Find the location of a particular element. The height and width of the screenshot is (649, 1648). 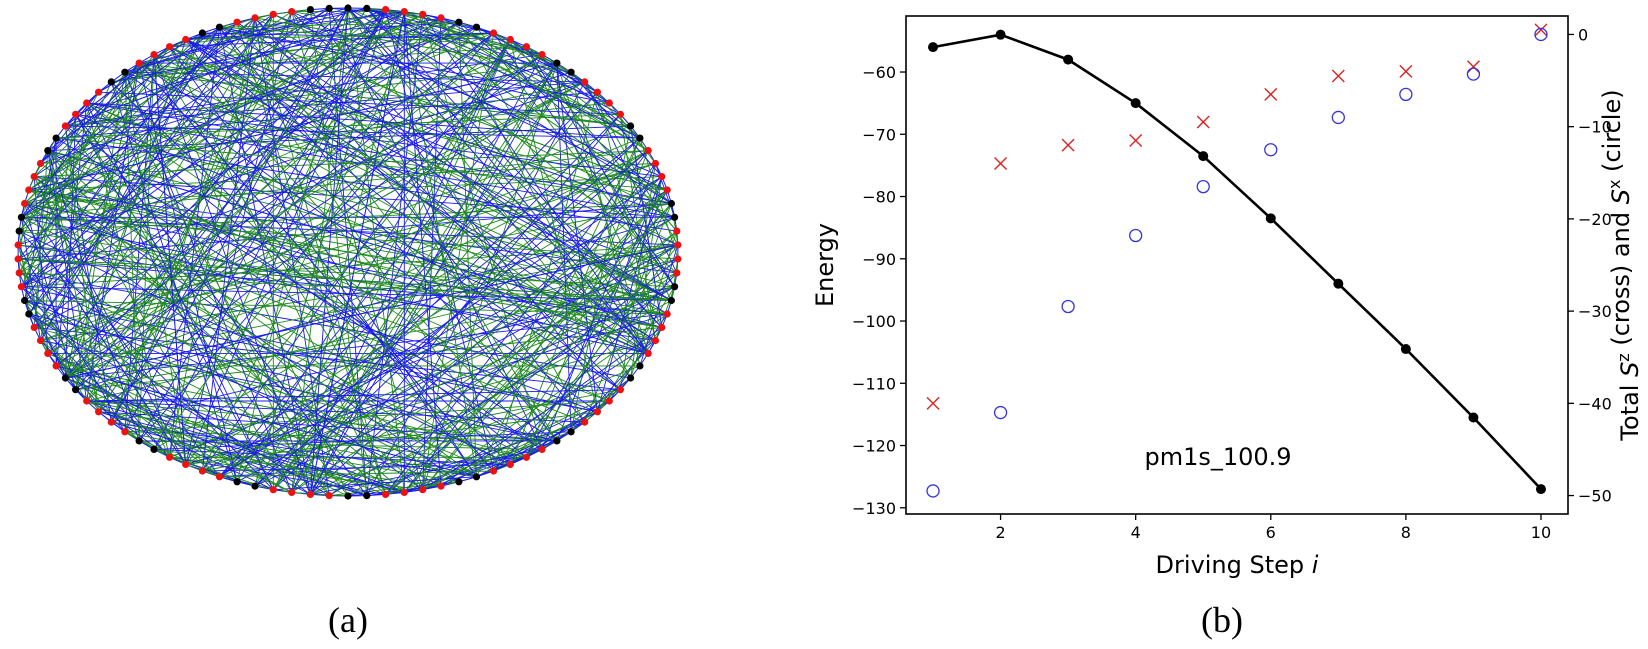

y2-axis-label: Total Sz (cross) and Sx (circle) is located at coordinates (1621, 265).